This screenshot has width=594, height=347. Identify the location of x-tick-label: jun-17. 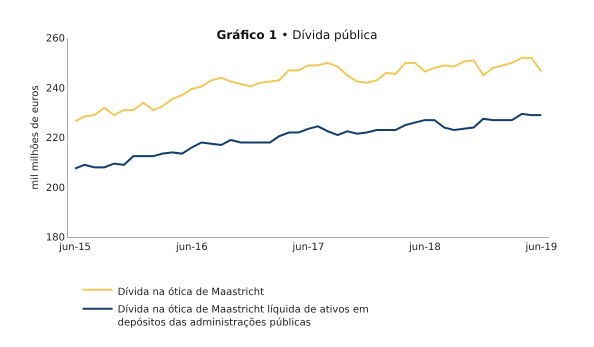
(307, 247).